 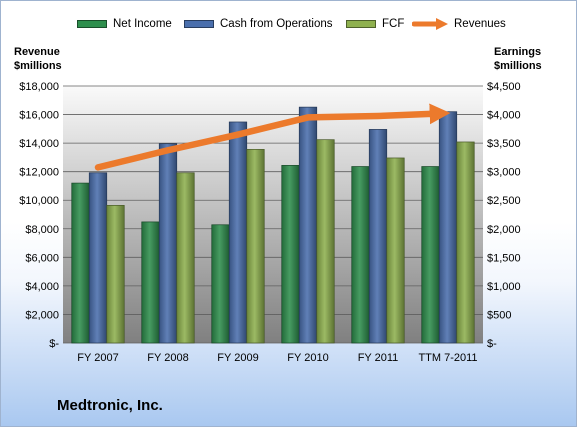 I want to click on legend-item-cash-from-operations: Cash from Operations, so click(x=258, y=24).